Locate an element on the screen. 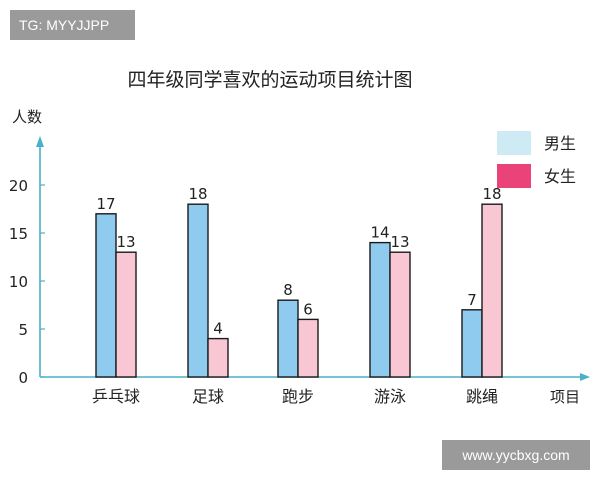 The image size is (600, 480). legend-swatch-male is located at coordinates (514, 143).